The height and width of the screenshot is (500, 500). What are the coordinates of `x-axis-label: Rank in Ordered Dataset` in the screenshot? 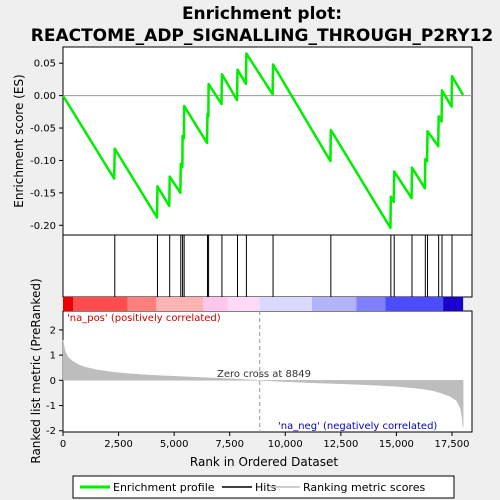 It's located at (264, 462).